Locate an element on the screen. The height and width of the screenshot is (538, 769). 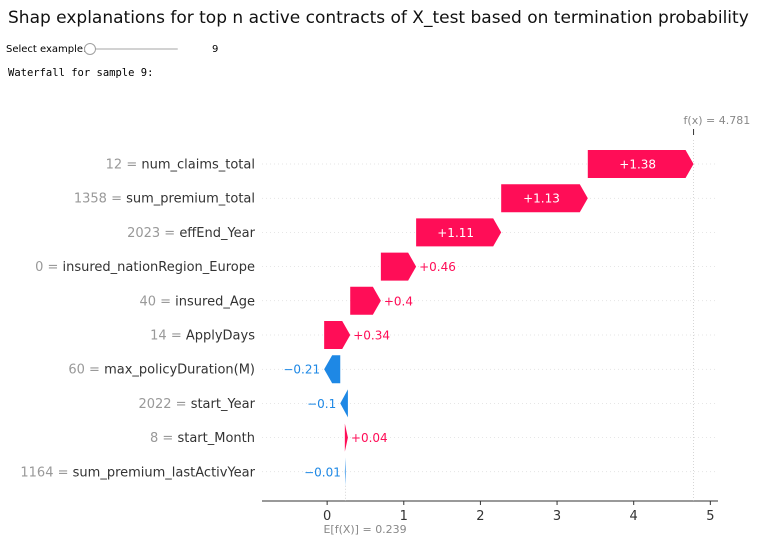
output-value-label: f(x) = 4.781 is located at coordinates (717, 120).